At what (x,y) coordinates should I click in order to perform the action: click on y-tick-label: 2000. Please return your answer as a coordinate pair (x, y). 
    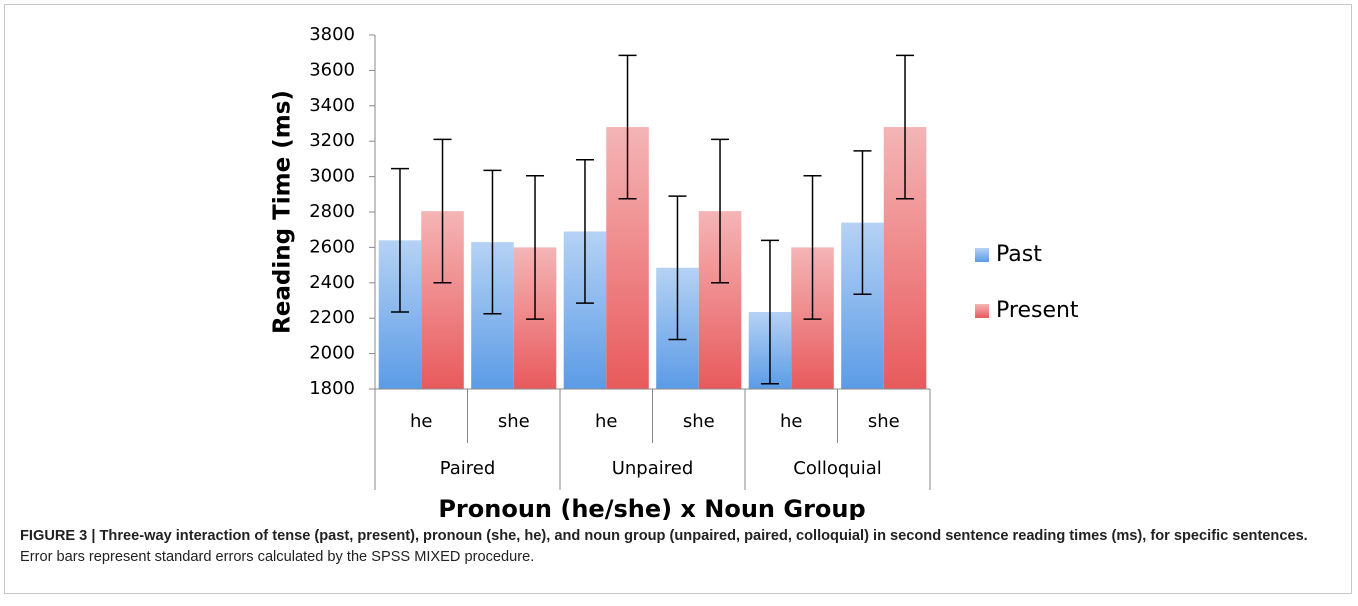
    Looking at the image, I should click on (332, 353).